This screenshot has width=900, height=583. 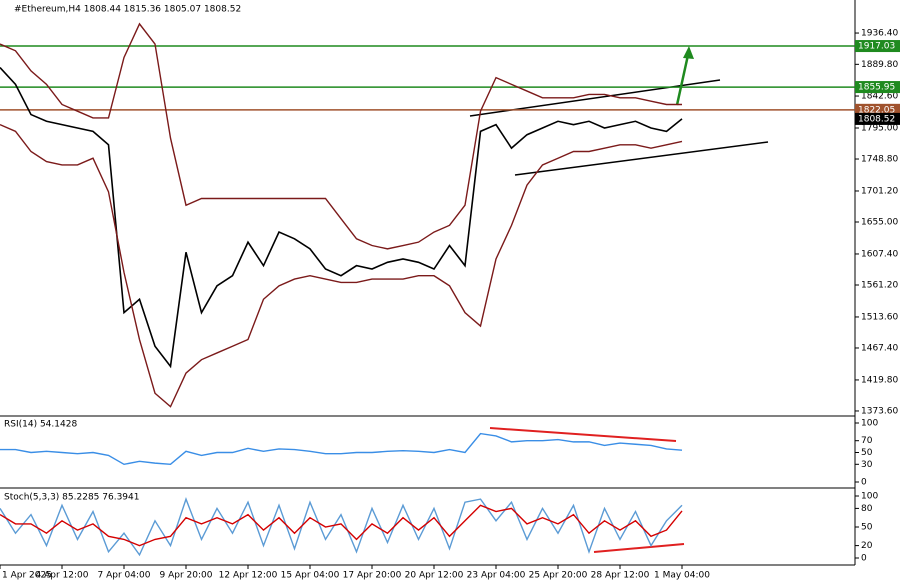 What do you see at coordinates (682, 80) in the screenshot?
I see `arrow` at bounding box center [682, 80].